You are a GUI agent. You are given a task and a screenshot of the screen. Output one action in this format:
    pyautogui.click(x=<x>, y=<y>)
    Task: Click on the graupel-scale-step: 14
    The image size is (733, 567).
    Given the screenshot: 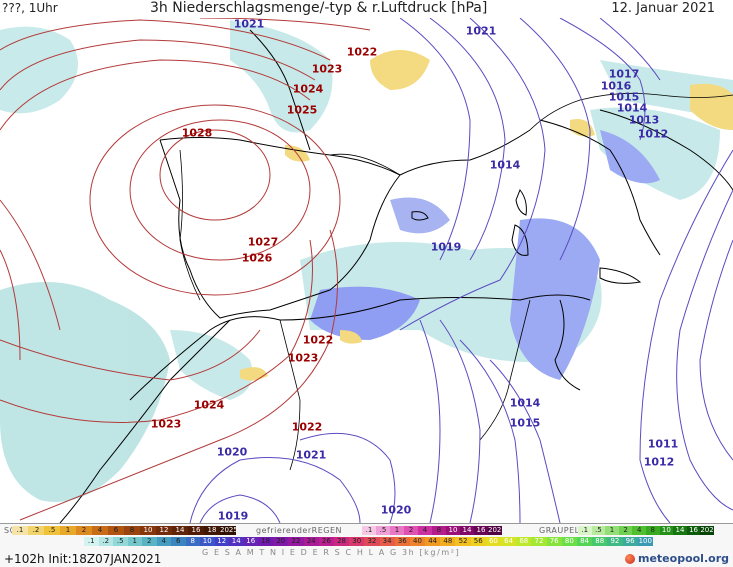 What is the action you would take?
    pyautogui.click(x=680, y=530)
    